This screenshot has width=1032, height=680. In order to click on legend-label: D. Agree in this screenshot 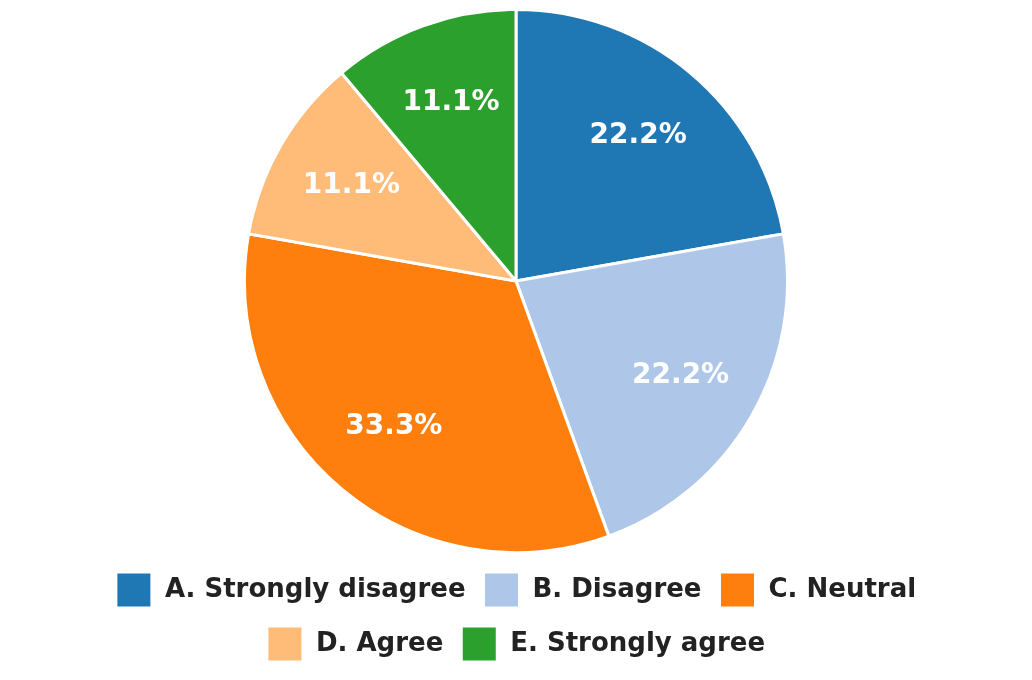, I will do `click(379, 641)`.